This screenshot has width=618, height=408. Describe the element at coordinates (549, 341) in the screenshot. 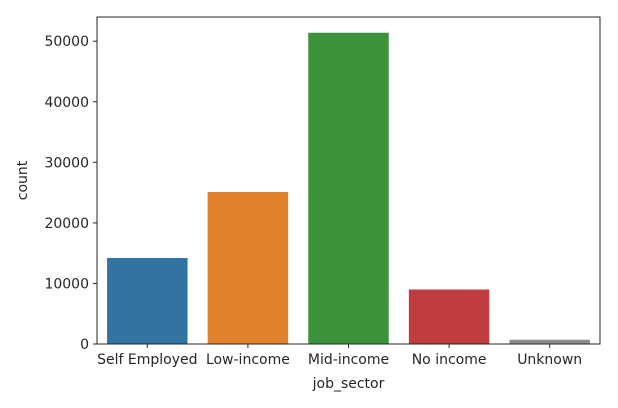

I see `bar-unknown` at that location.